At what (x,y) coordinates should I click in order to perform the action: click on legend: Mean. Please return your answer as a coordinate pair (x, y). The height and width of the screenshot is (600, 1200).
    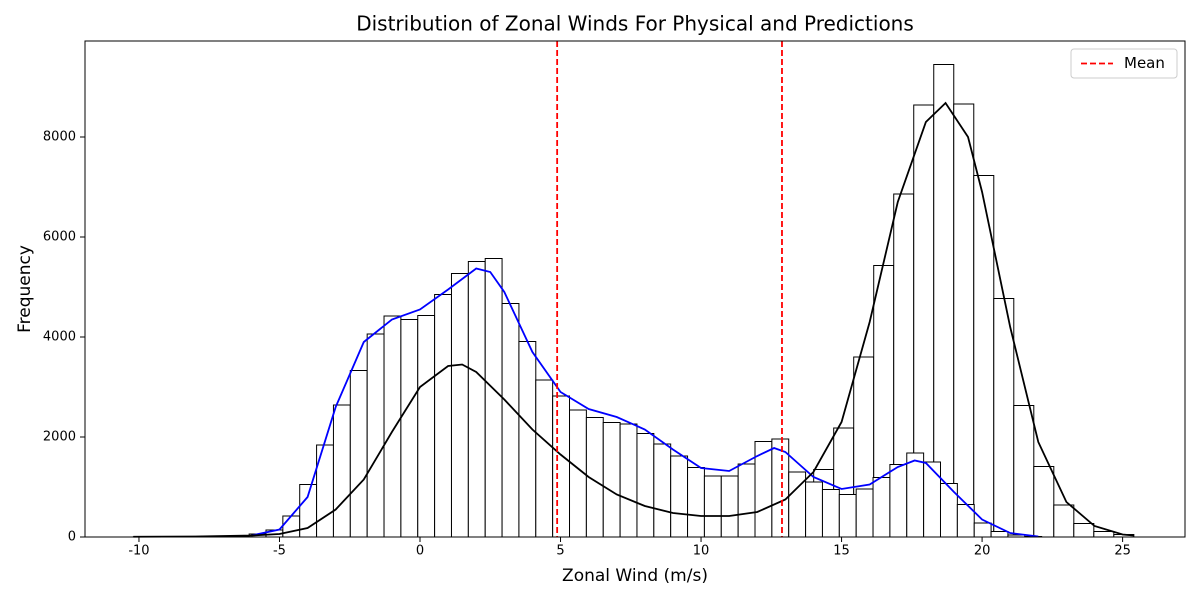
    Looking at the image, I should click on (1124, 63).